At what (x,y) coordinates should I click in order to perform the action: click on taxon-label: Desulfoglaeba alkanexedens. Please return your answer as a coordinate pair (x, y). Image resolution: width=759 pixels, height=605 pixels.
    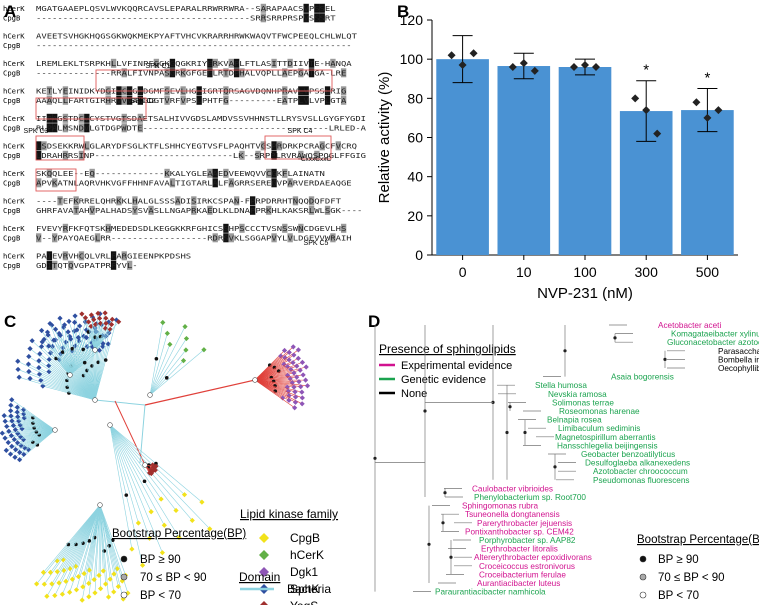
    Looking at the image, I should click on (637, 463).